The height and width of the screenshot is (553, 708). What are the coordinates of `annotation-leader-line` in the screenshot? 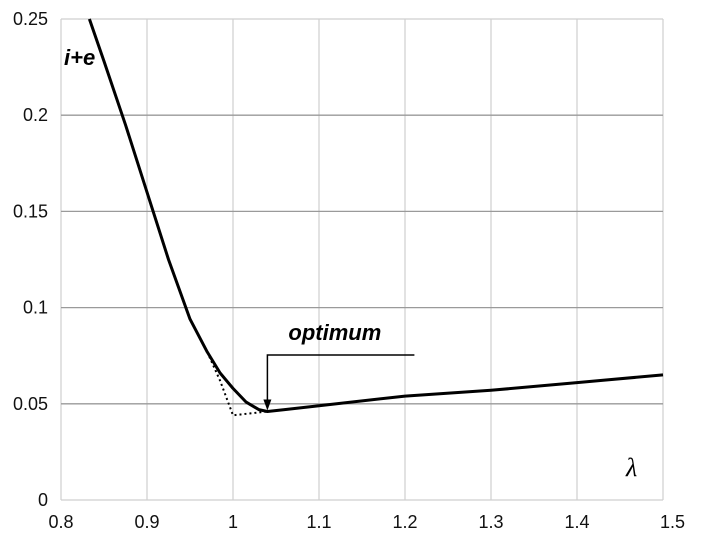 It's located at (340, 381).